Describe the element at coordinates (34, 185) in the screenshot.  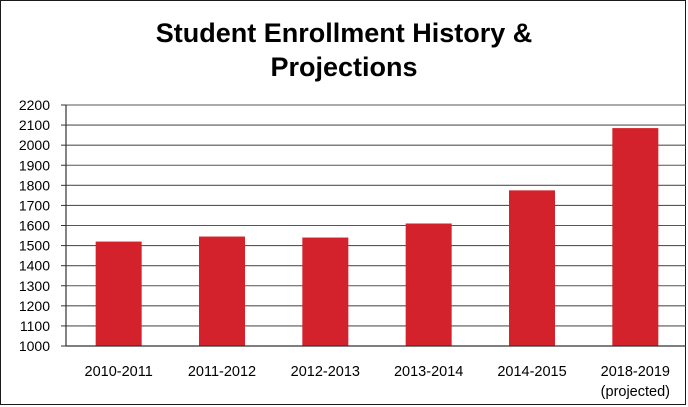
I see `y-tick-label: 1800` at that location.